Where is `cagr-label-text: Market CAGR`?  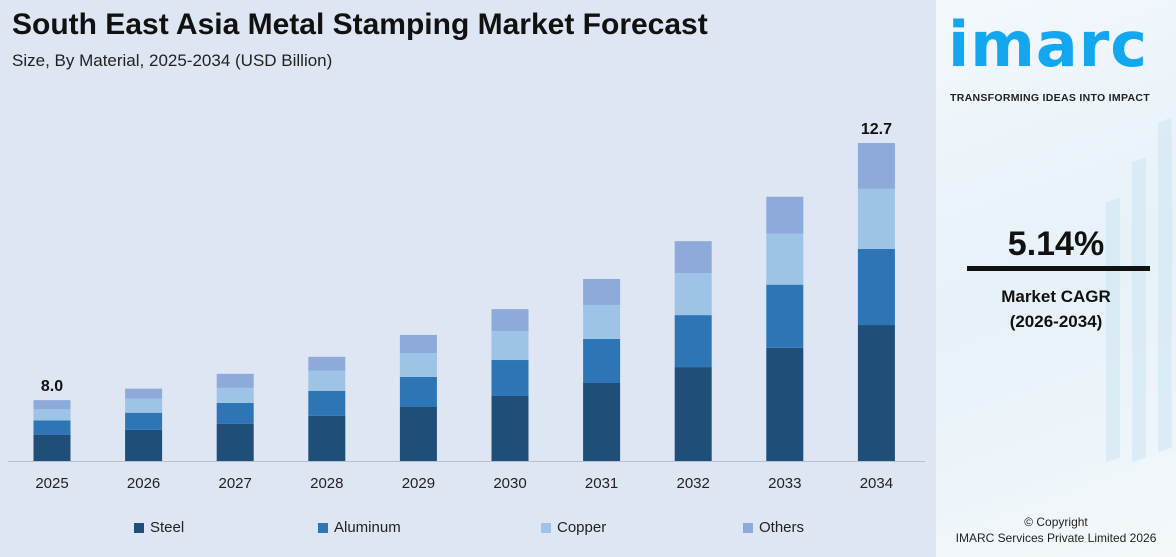 cagr-label-text: Market CAGR is located at coordinates (1056, 296).